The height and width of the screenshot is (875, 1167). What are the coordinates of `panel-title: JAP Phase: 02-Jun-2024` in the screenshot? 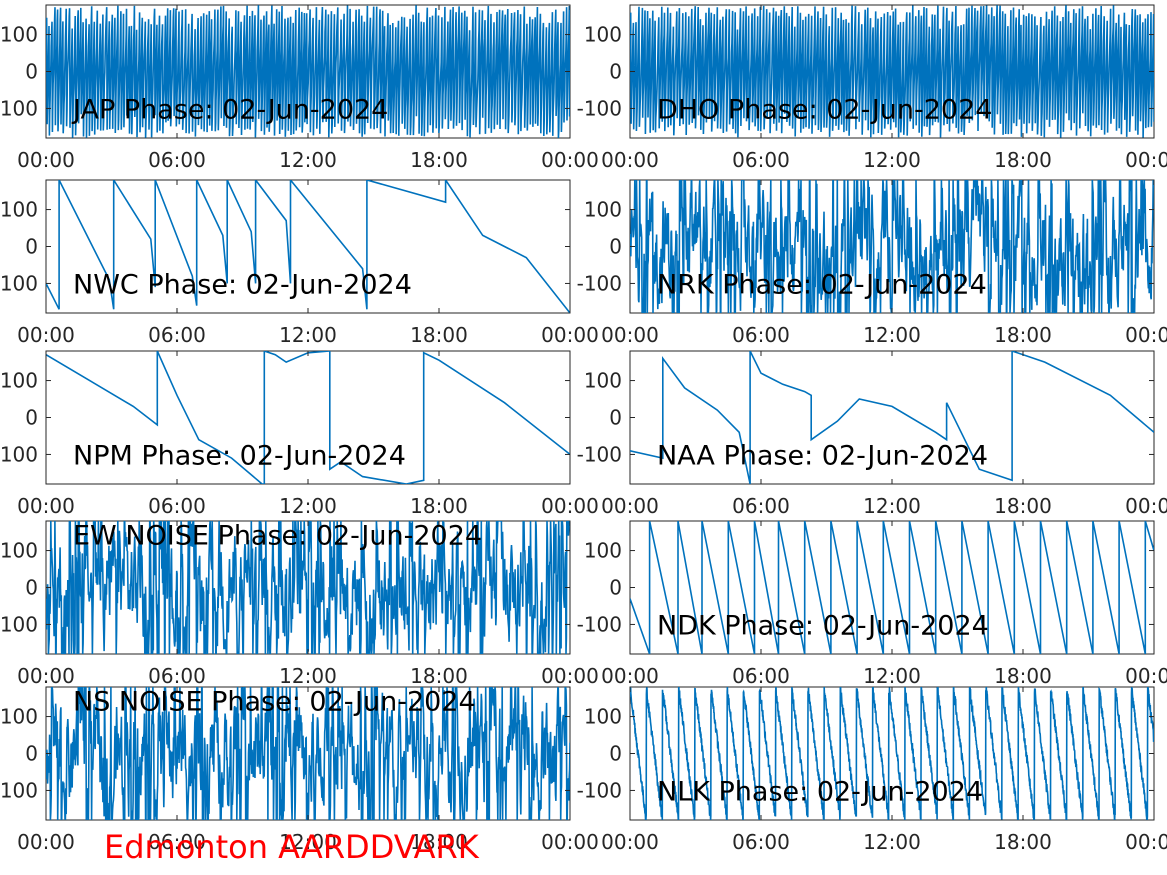 It's located at (229, 110).